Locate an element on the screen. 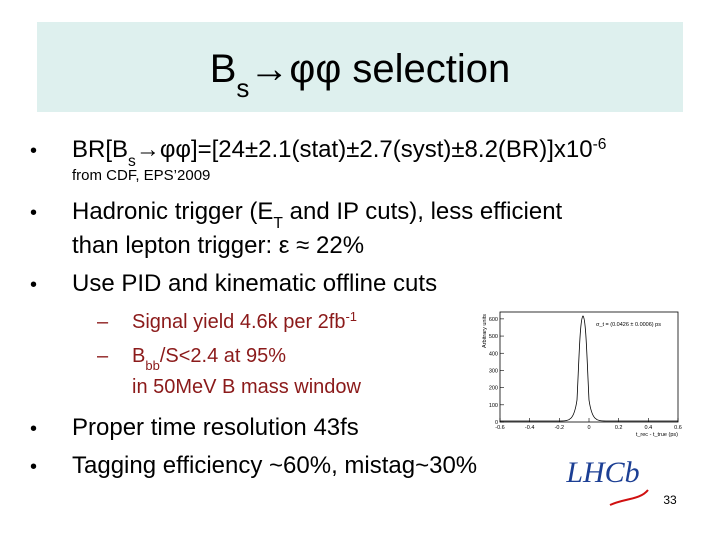 The width and height of the screenshot is (720, 545). text-run: Use PID and kinematic offline cuts is located at coordinates (254, 283).